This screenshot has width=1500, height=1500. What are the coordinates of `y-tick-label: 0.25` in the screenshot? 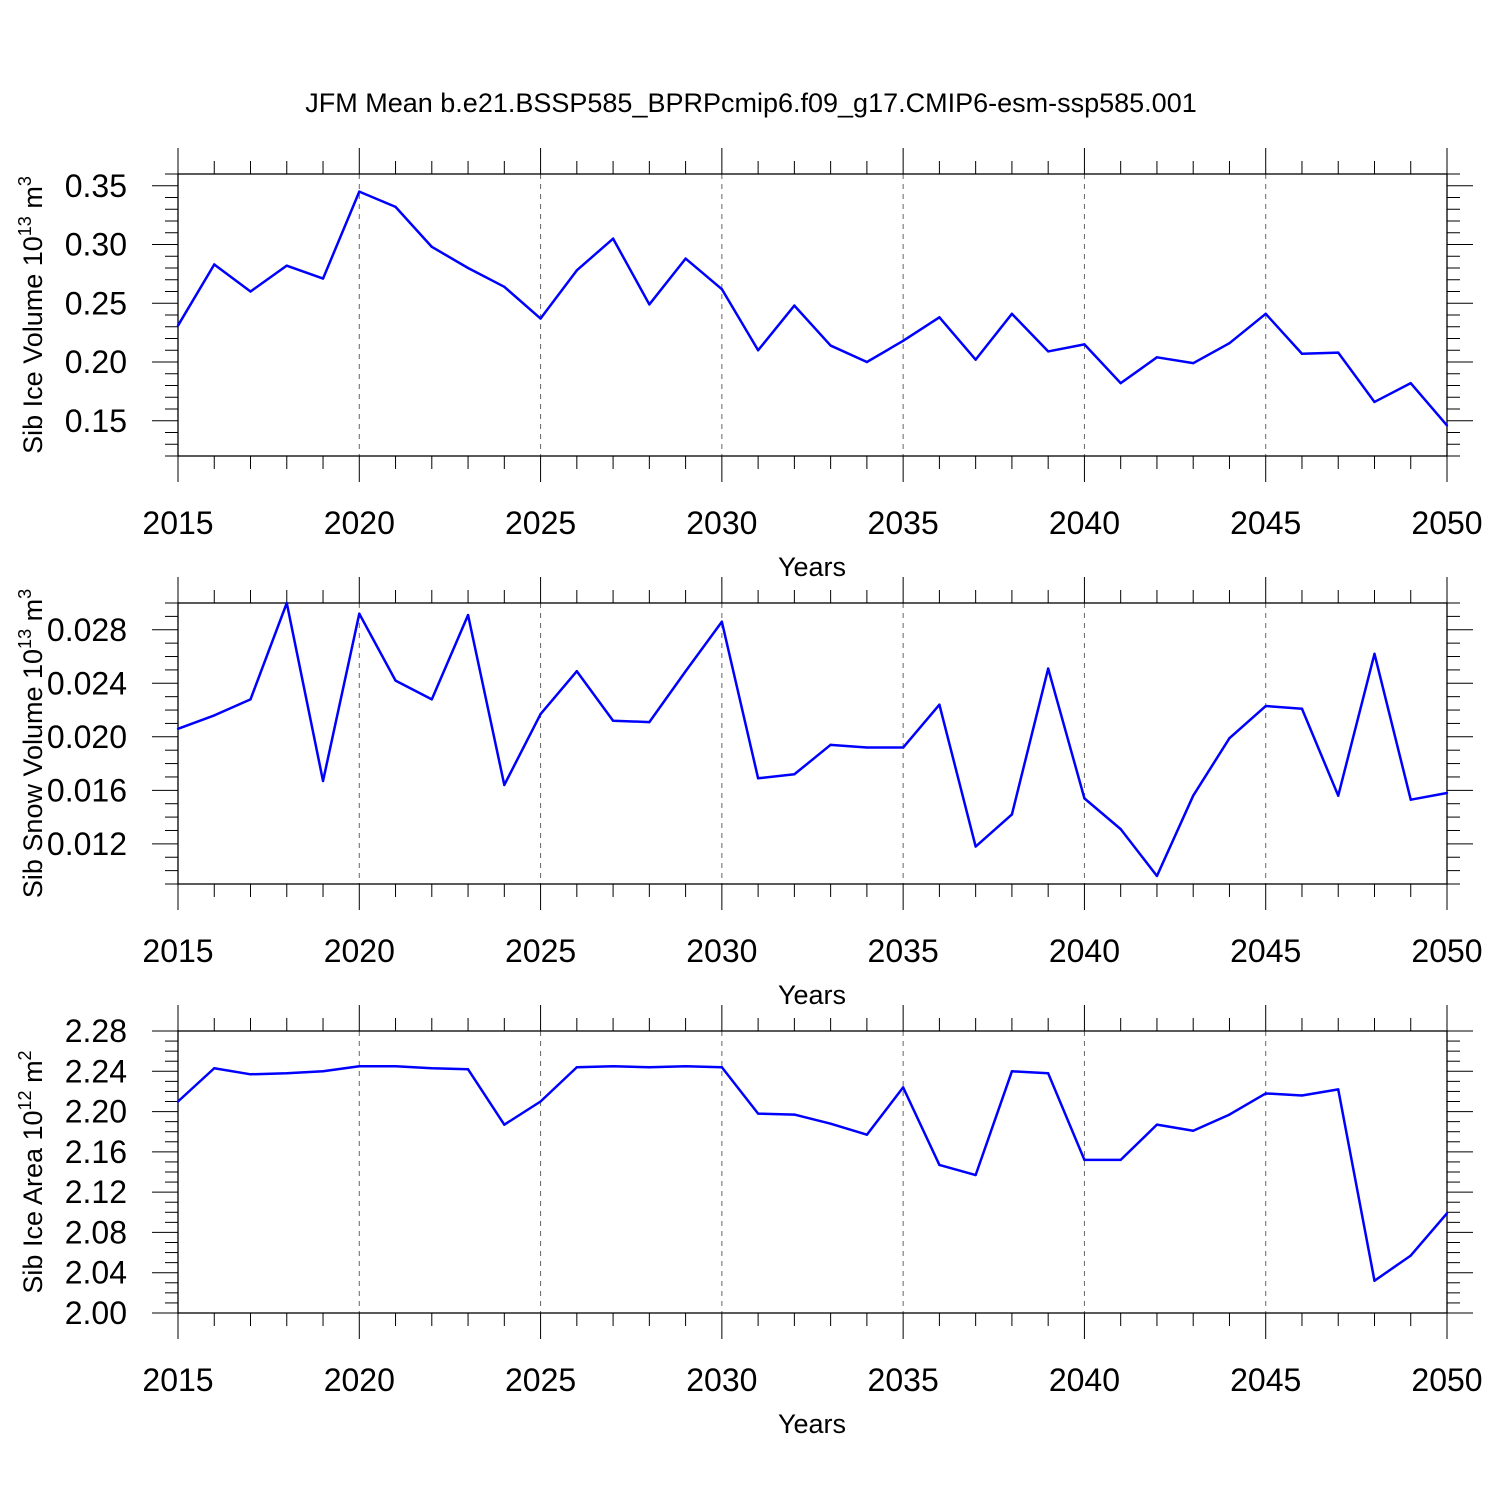 It's located at (96, 303).